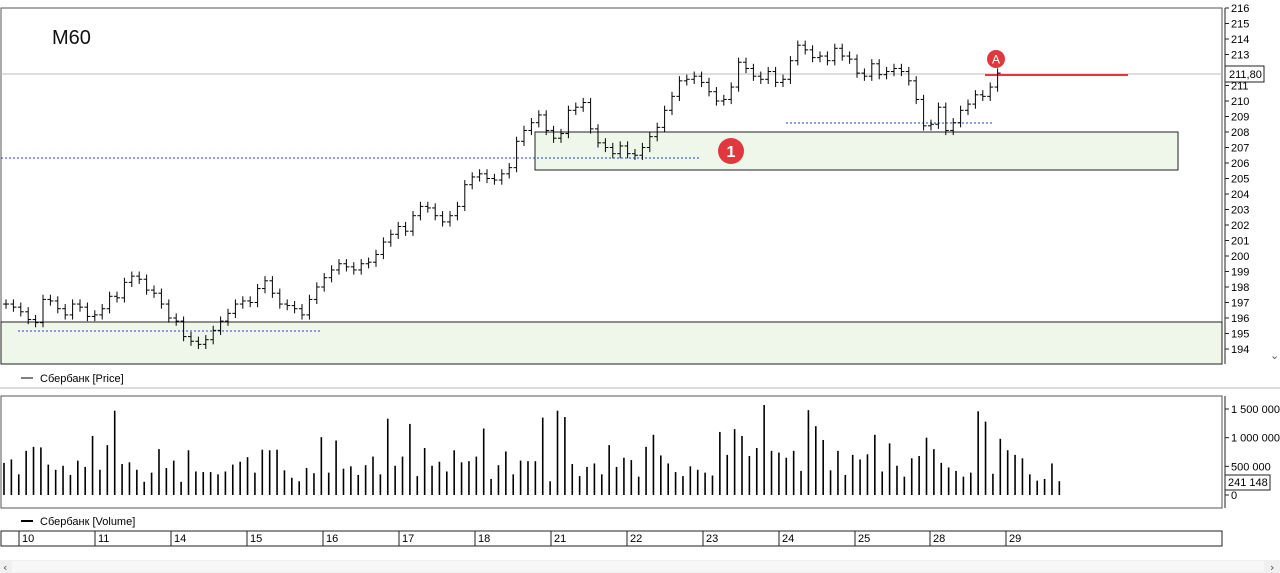  What do you see at coordinates (256, 539) in the screenshot?
I see `date-tick-label: 15` at bounding box center [256, 539].